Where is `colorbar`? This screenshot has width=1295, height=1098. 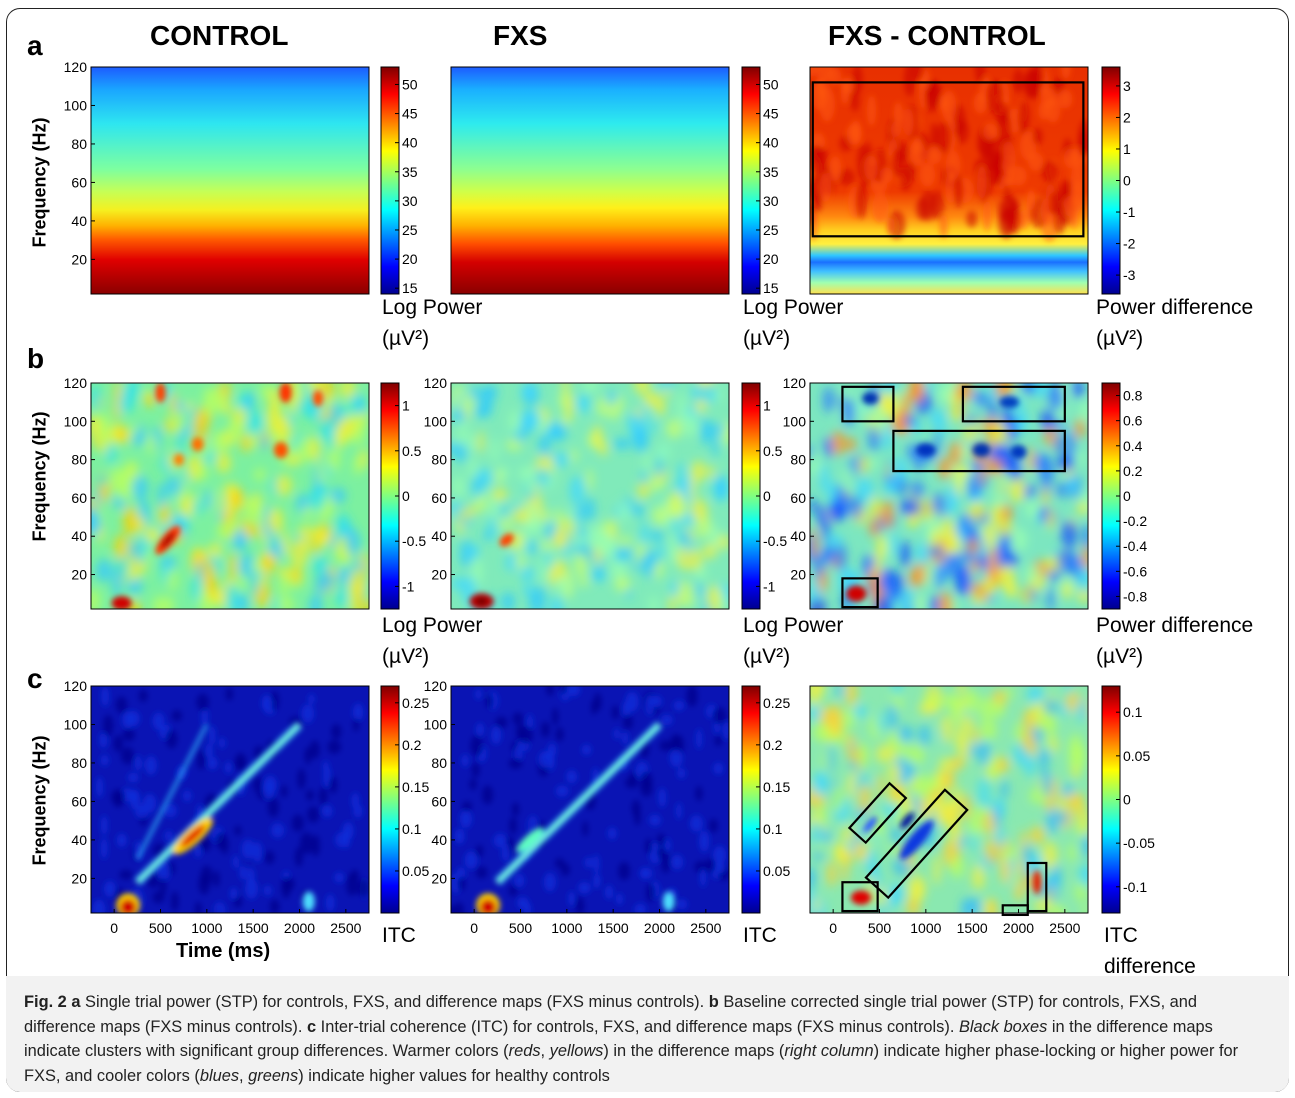 colorbar is located at coordinates (390, 180).